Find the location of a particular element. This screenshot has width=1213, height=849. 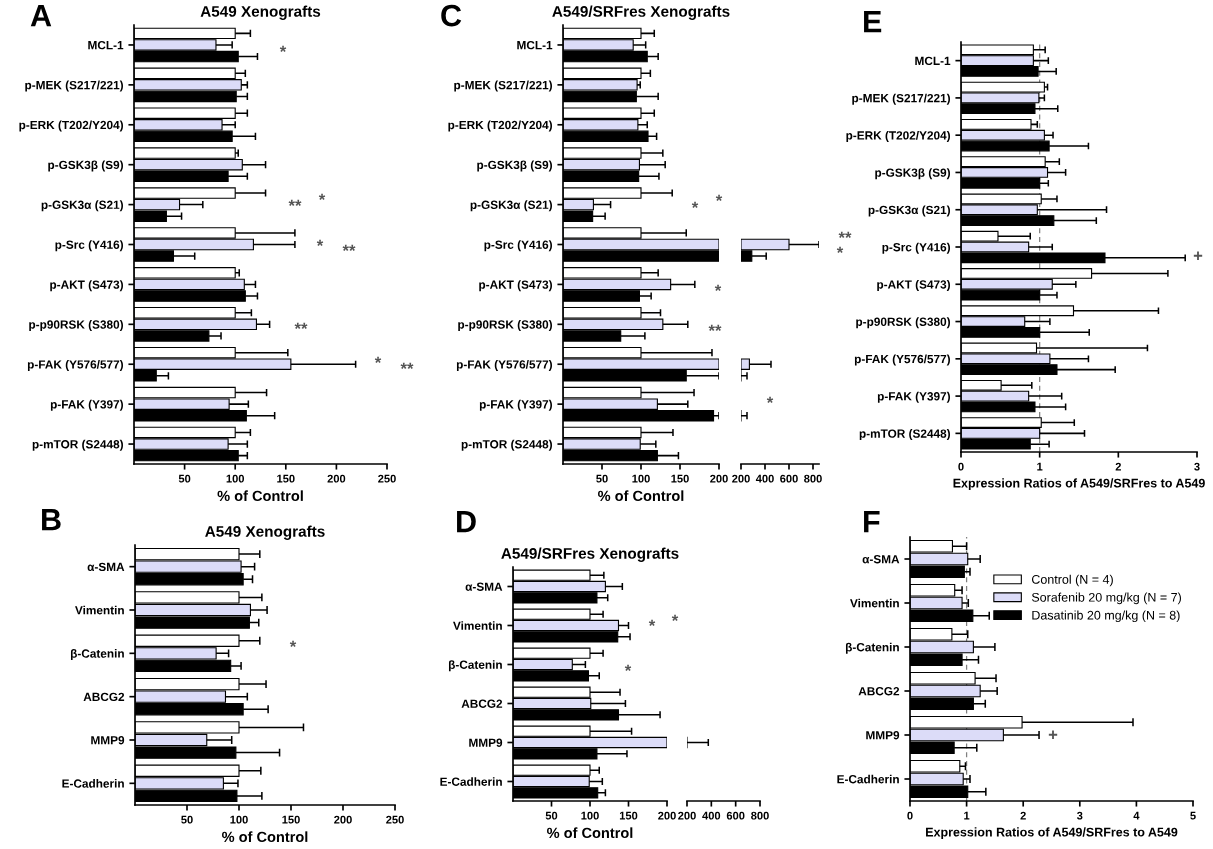

x-tick-label: 250 is located at coordinates (395, 819).